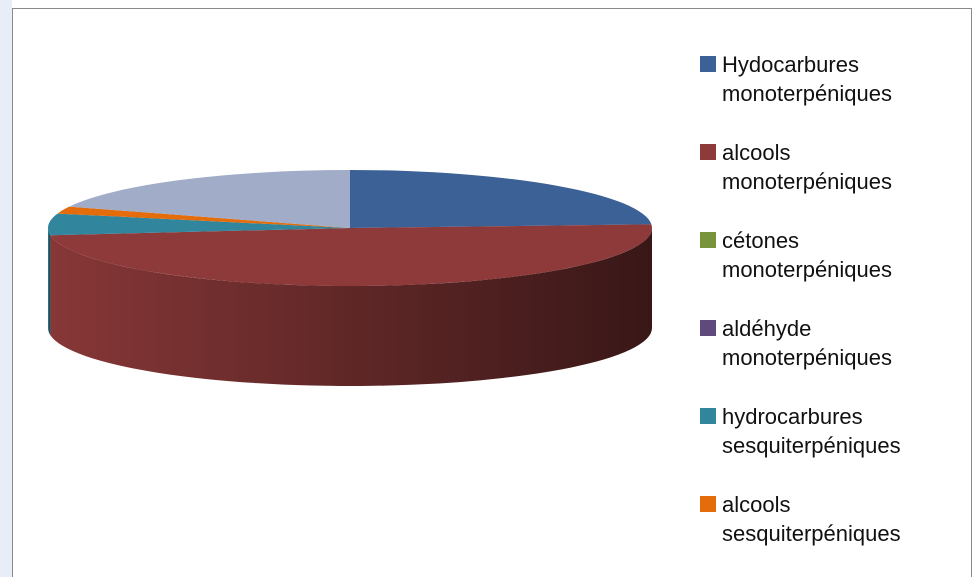 Image resolution: width=978 pixels, height=577 pixels. Describe the element at coordinates (811, 519) in the screenshot. I see `legend-label: alcools sesquiterpéniques` at that location.